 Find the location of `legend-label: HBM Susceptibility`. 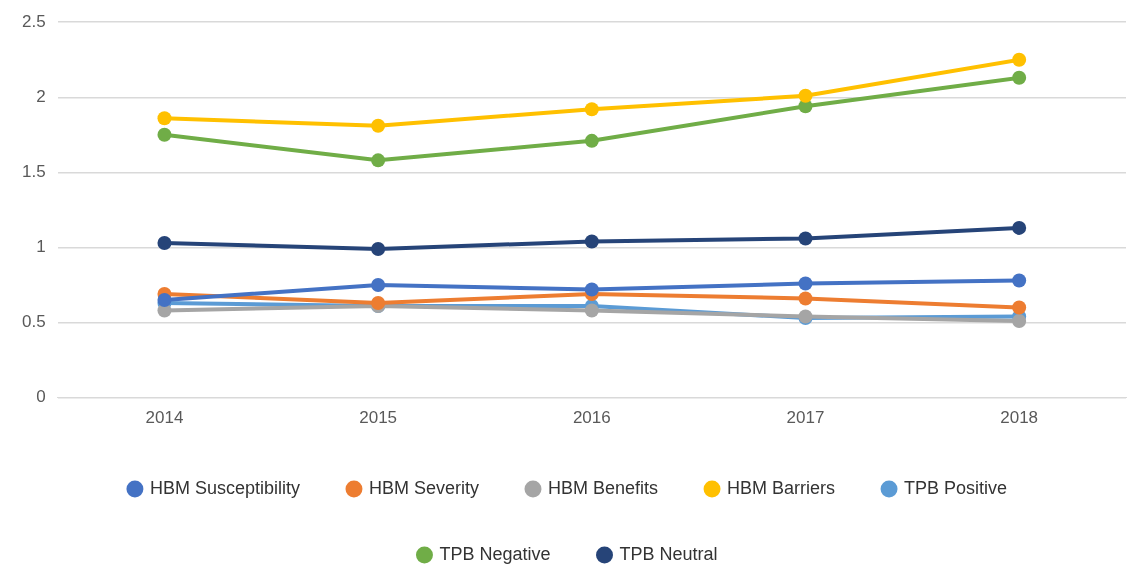

legend-label: HBM Susceptibility is located at coordinates (224, 487).